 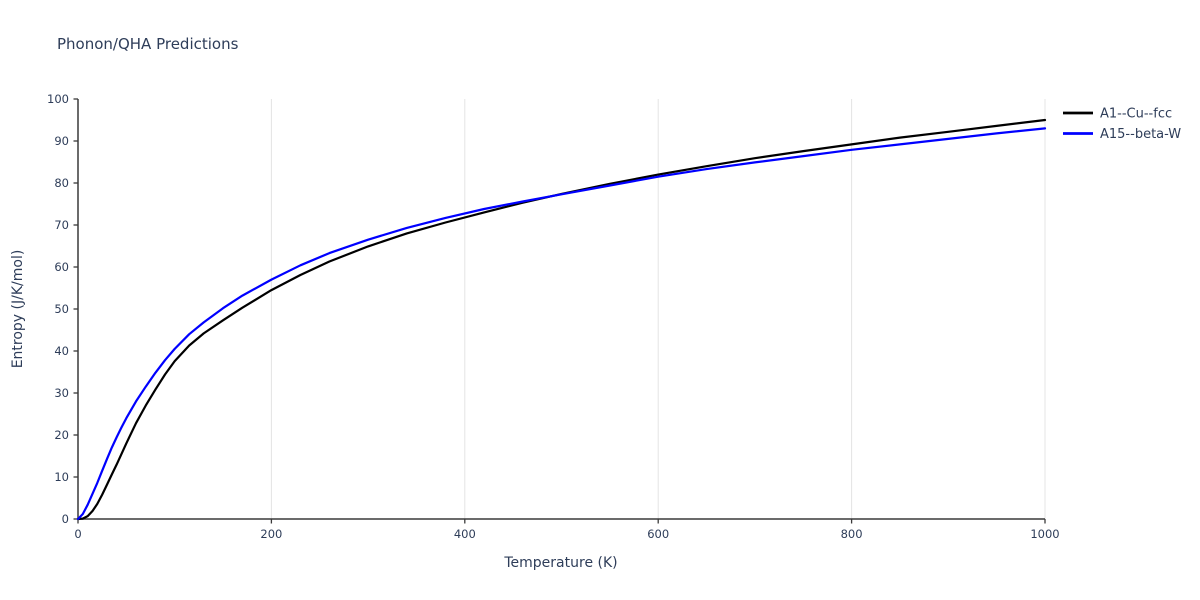 I want to click on y-tick-label: 30, so click(x=61, y=393).